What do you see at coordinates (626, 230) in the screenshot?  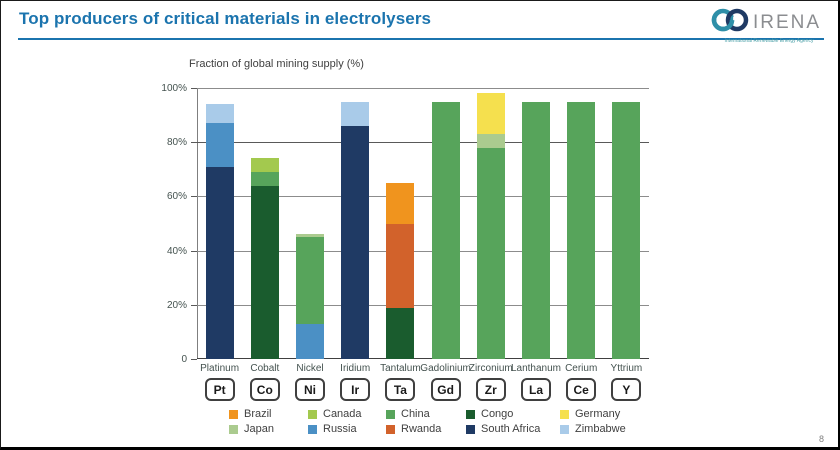 I see `bar-segment-yttrium-china` at bounding box center [626, 230].